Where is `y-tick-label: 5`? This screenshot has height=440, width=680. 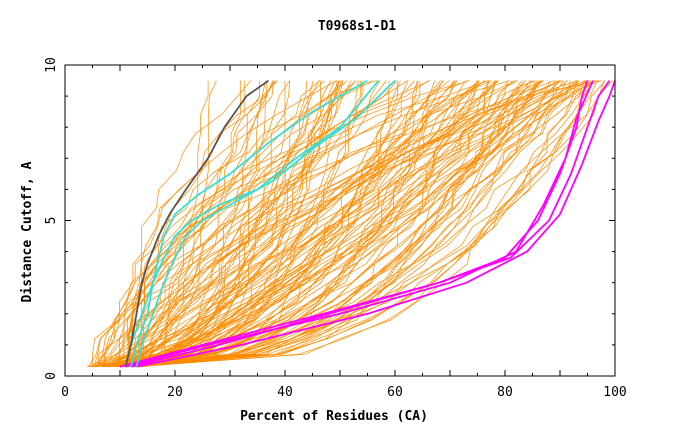
y-tick-label: 5 is located at coordinates (51, 221).